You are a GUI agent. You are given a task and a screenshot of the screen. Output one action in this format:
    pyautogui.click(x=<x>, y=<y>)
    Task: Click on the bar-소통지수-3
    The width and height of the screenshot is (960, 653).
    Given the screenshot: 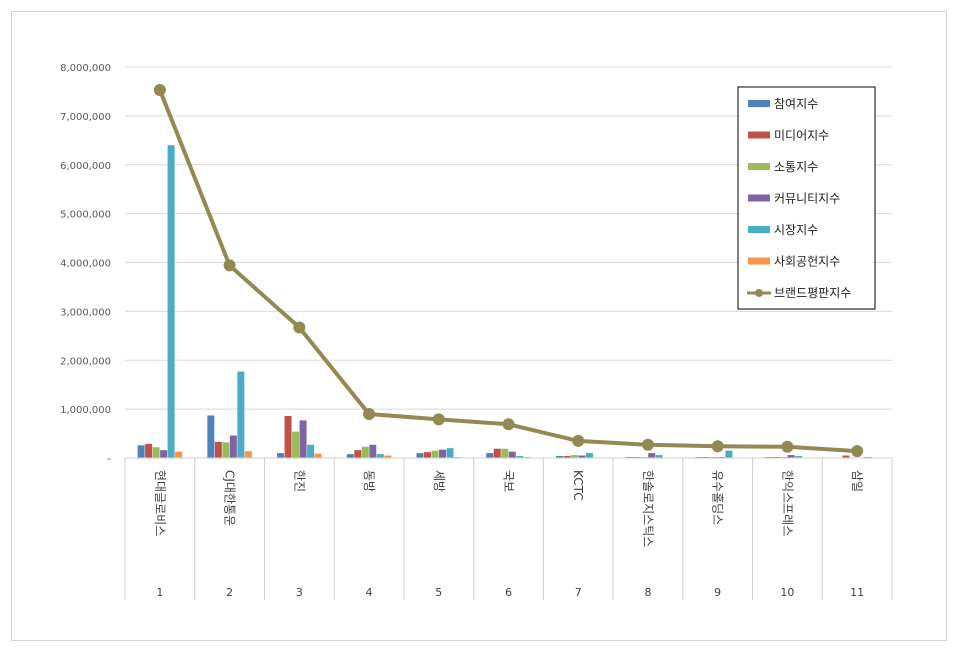 What is the action you would take?
    pyautogui.click(x=296, y=444)
    